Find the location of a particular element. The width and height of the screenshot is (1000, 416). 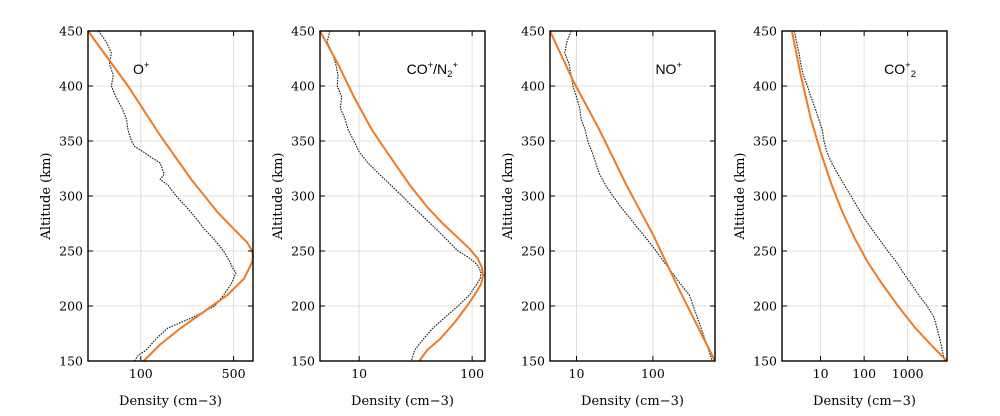

species-label: CO+/N2+ is located at coordinates (433, 70).